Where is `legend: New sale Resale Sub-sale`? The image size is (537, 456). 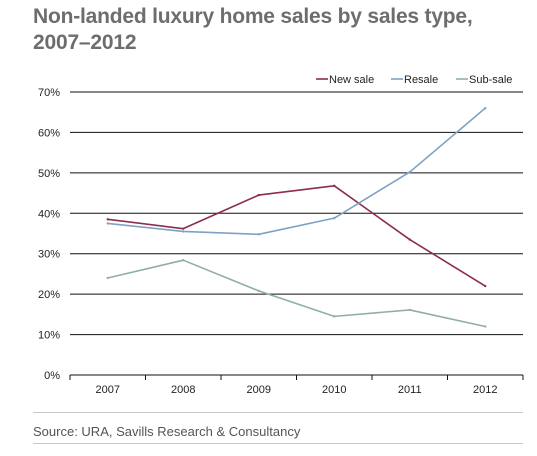
legend: New sale Resale Sub-sale is located at coordinates (414, 80).